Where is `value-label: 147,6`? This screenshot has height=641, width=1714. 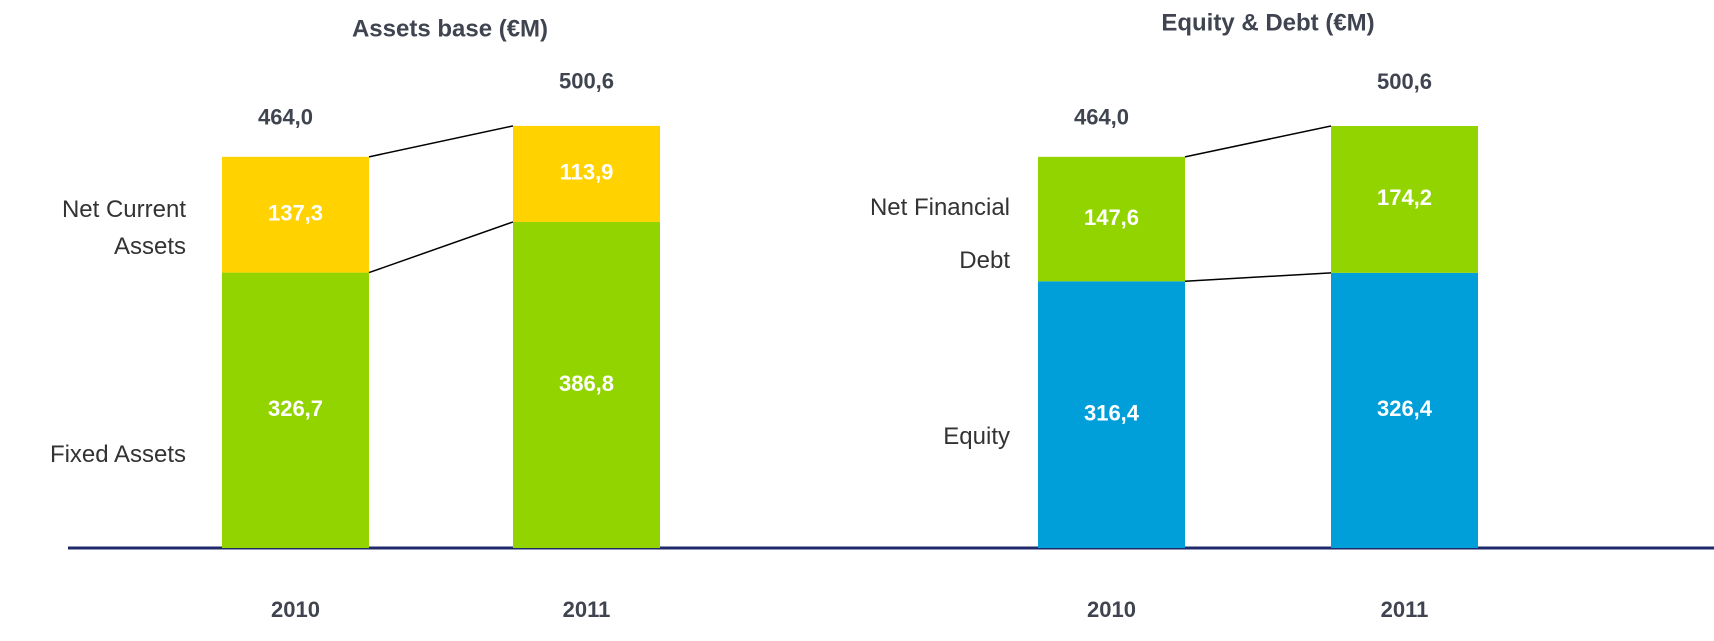
value-label: 147,6 is located at coordinates (1111, 217).